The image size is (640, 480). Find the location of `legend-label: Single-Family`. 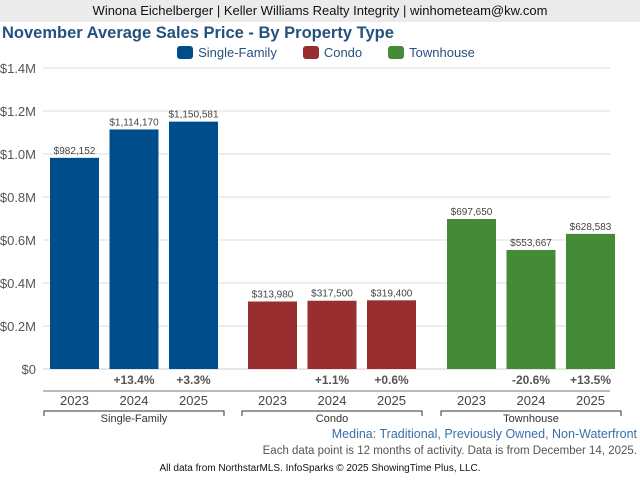

legend-label: Single-Family is located at coordinates (237, 52).